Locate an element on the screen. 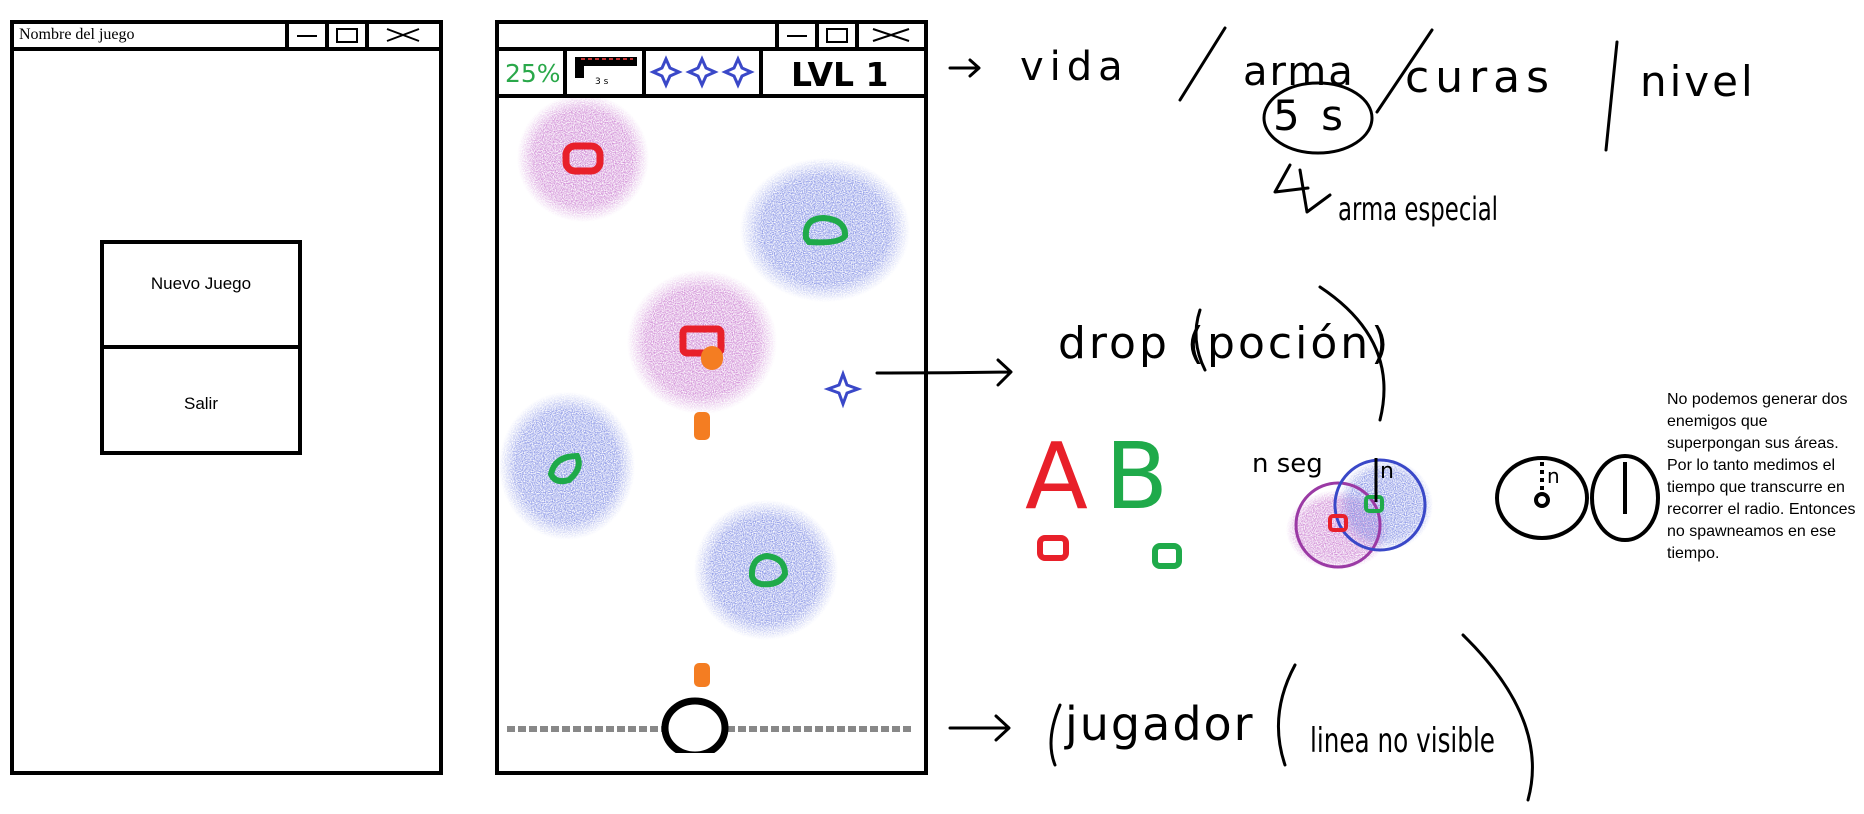 The image size is (1864, 814). hud-heals is located at coordinates (704, 72).